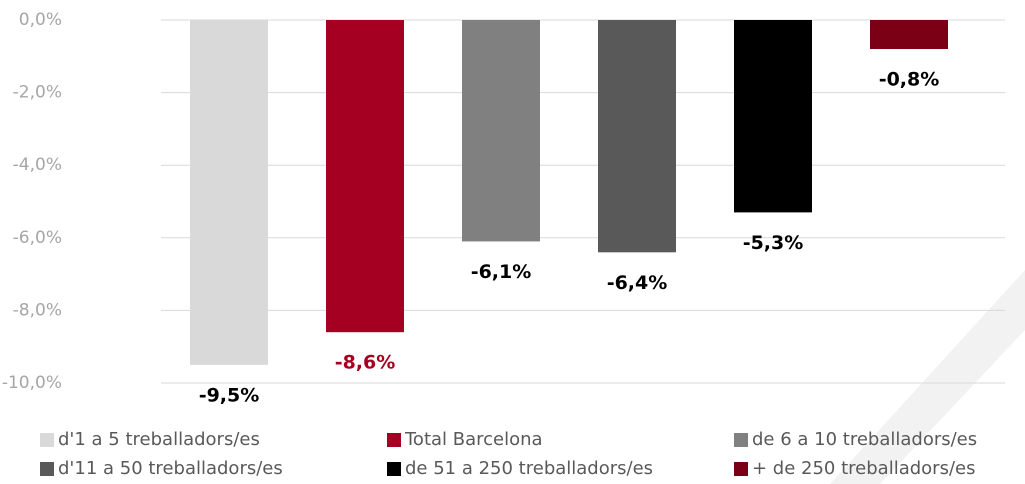 The width and height of the screenshot is (1025, 484). I want to click on y-tick-label: -6,0%, so click(37, 238).